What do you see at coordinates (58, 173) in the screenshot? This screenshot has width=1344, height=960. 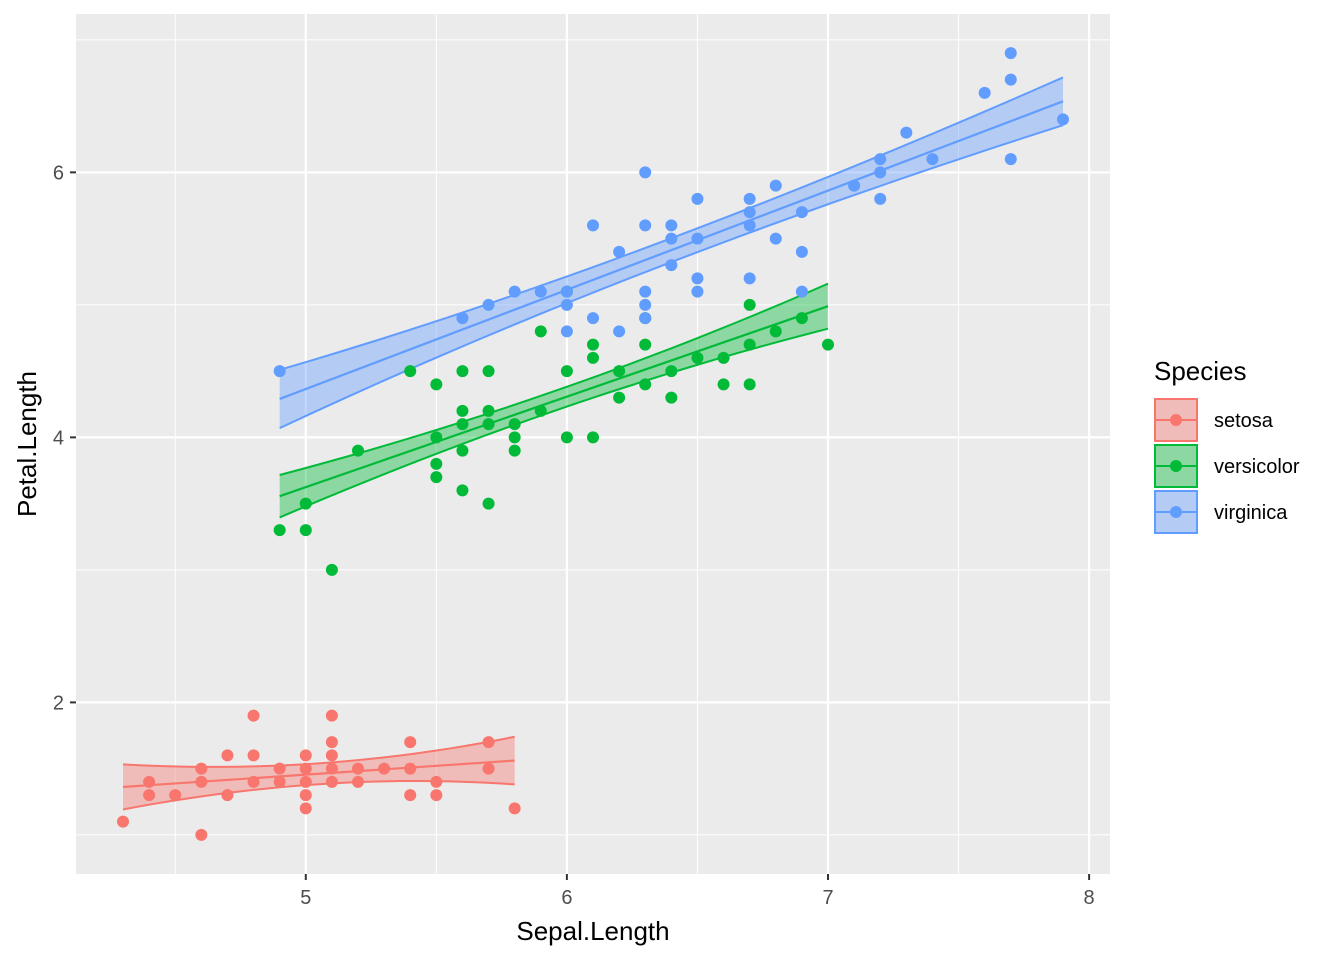 I see `y-tick-label: 6` at bounding box center [58, 173].